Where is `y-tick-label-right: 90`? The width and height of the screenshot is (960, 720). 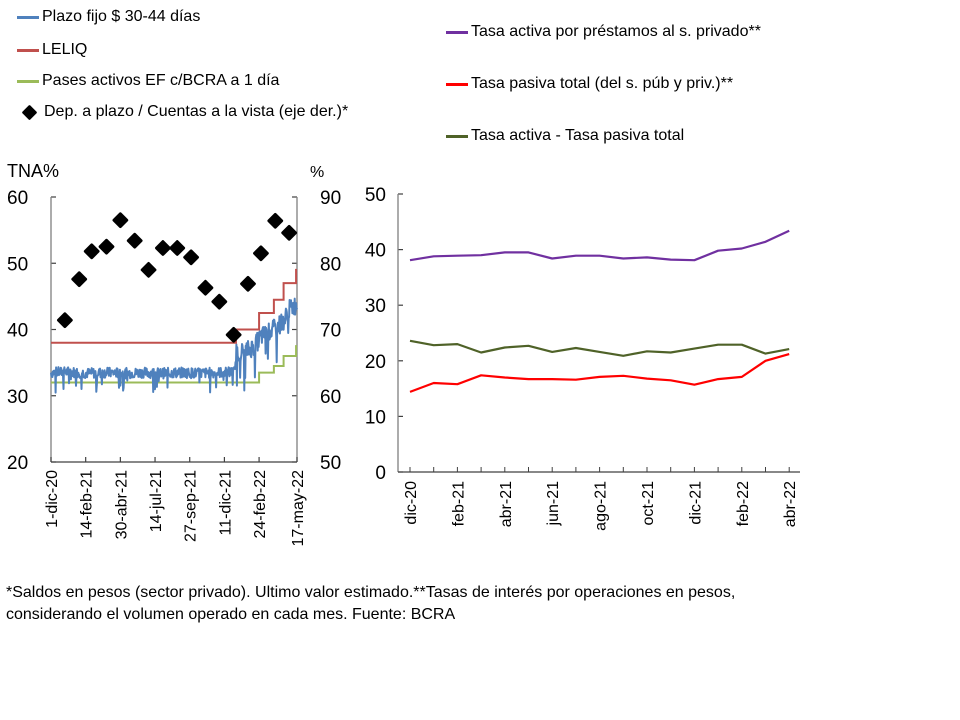 y-tick-label-right: 90 is located at coordinates (330, 198).